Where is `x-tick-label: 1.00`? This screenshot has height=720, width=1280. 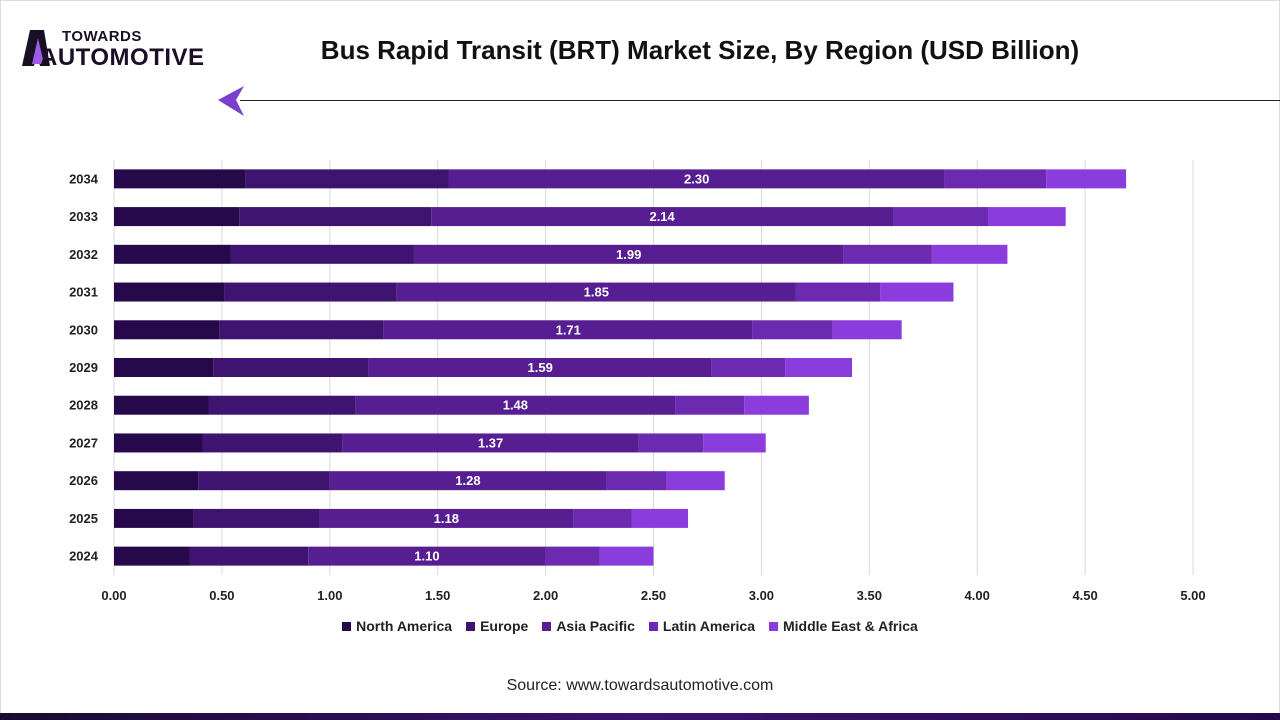
x-tick-label: 1.00 is located at coordinates (329, 595).